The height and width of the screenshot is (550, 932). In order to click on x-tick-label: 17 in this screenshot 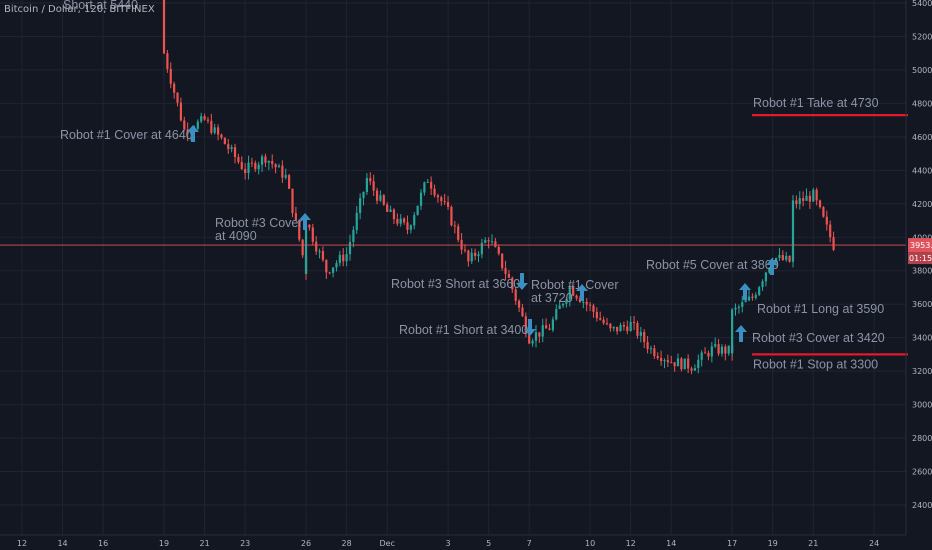, I will do `click(732, 543)`.